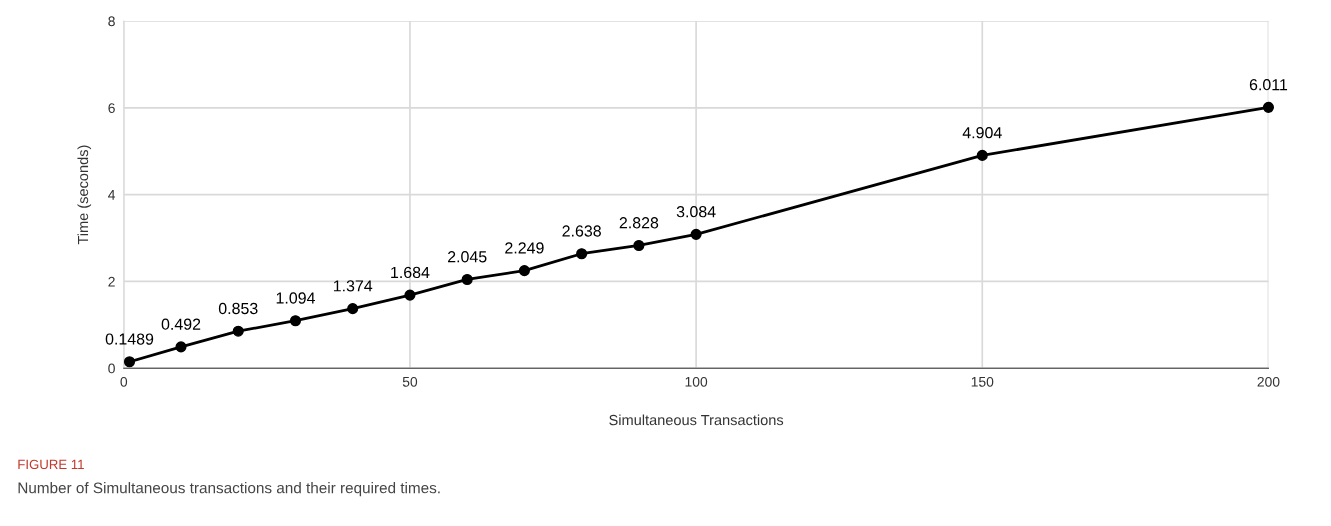 This screenshot has height=526, width=1331. What do you see at coordinates (639, 223) in the screenshot?
I see `text: 2.828` at bounding box center [639, 223].